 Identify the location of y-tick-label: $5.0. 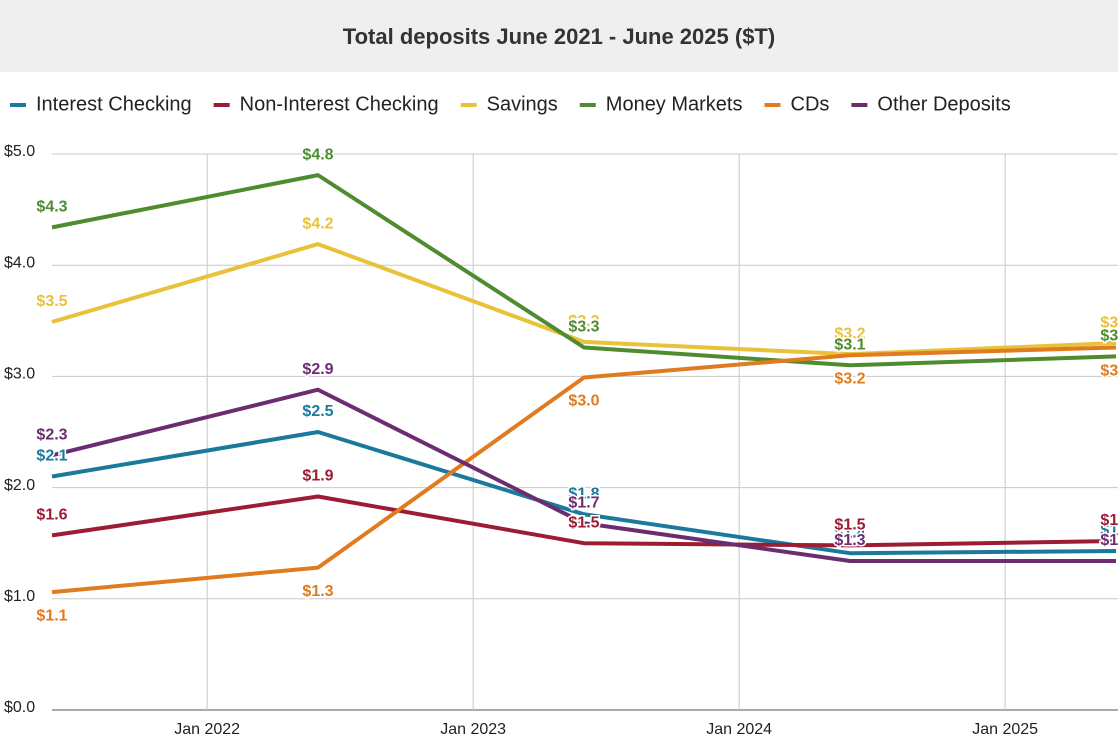
(19, 151).